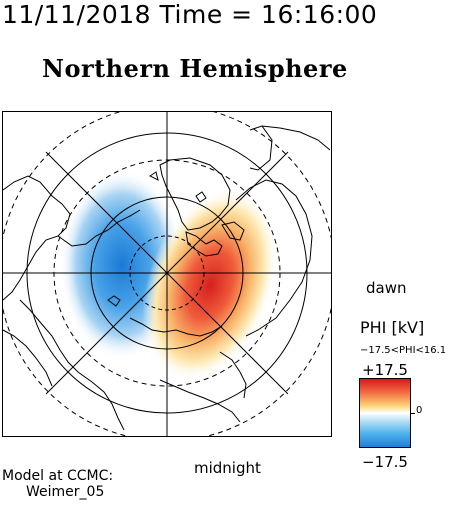  I want to click on colorbar, so click(385, 413).